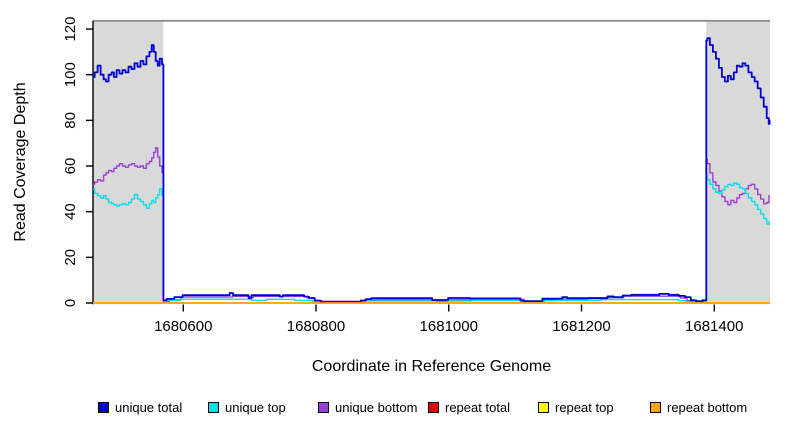  What do you see at coordinates (376, 407) in the screenshot?
I see `legend-label: unique bottom` at bounding box center [376, 407].